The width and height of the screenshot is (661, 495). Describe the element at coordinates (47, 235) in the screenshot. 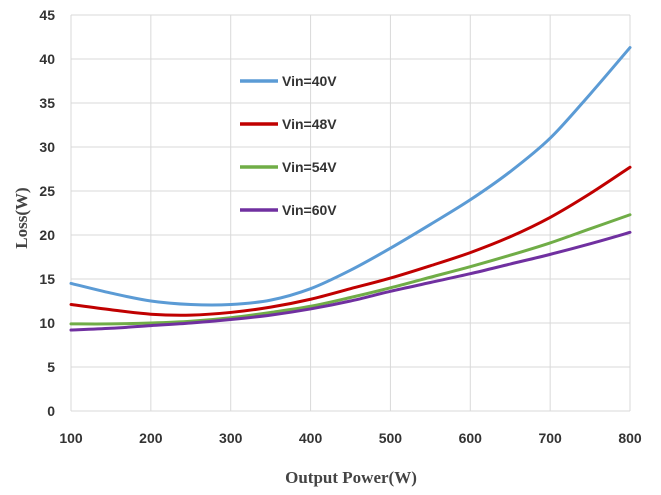

I see `y-tick-label: 20` at that location.